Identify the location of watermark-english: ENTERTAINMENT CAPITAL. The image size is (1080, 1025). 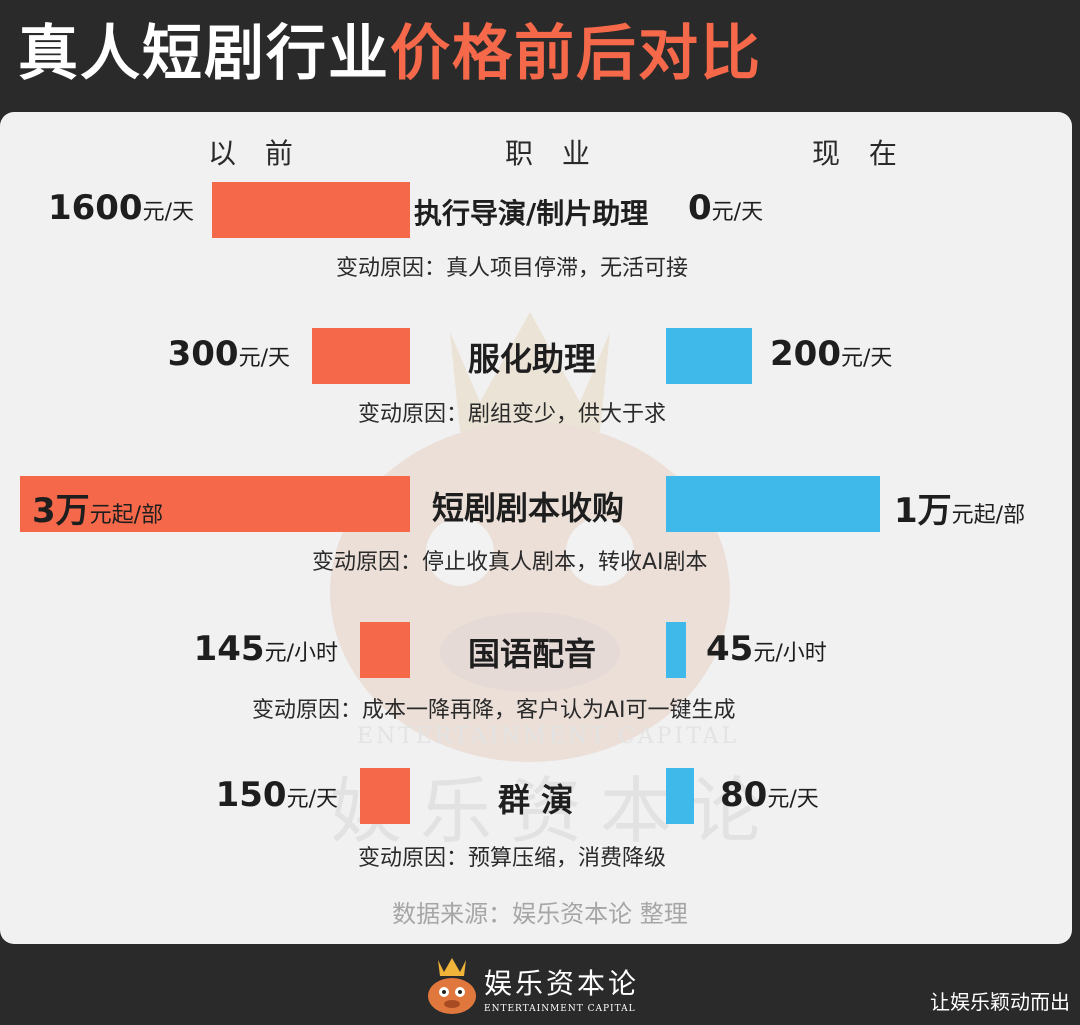
(548, 736).